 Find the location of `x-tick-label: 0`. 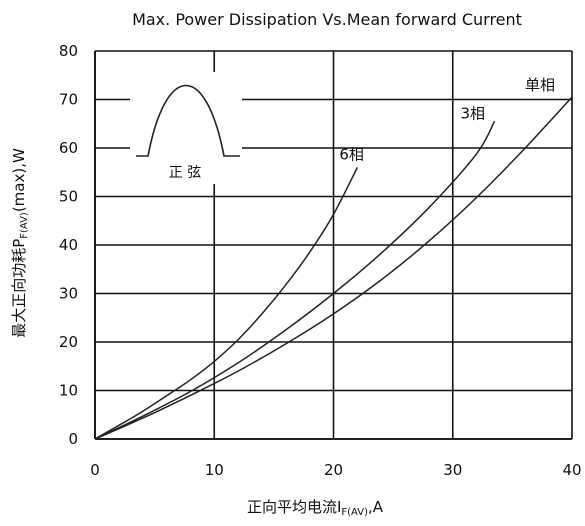

x-tick-label: 0 is located at coordinates (95, 470).